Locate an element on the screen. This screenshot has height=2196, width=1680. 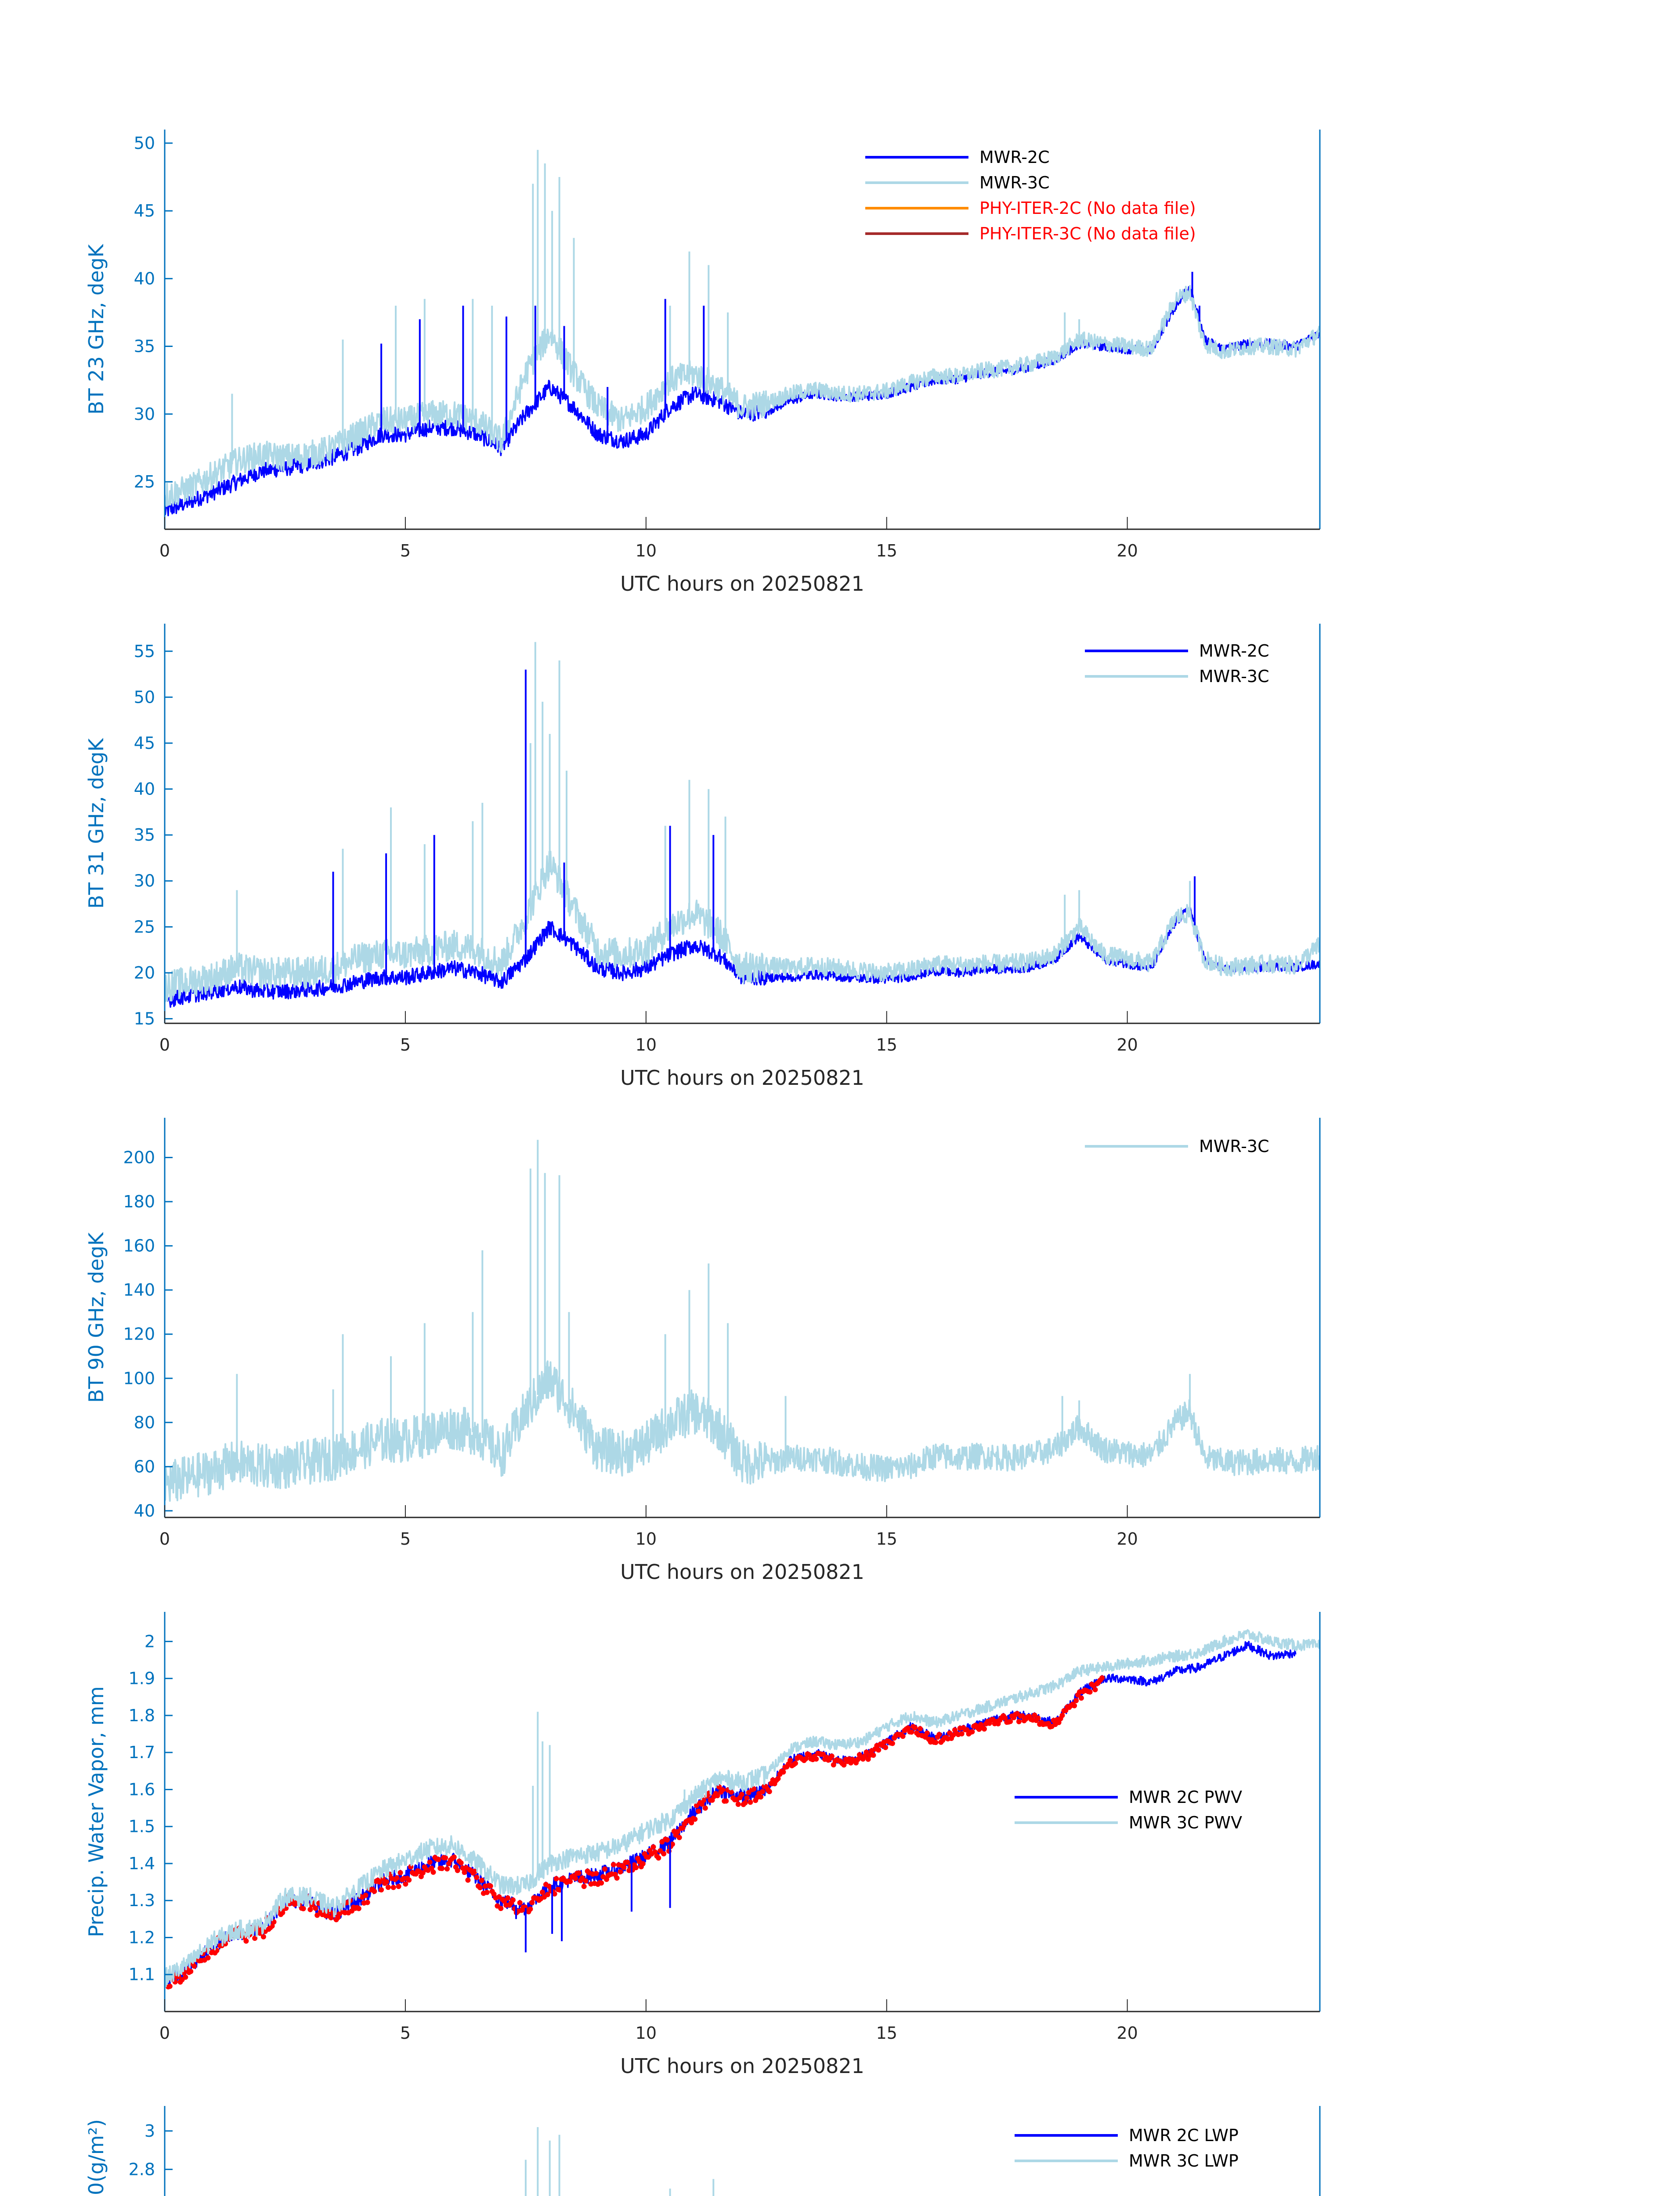
legend-label: PHY-ITER-2C (No data file) is located at coordinates (1087, 208).